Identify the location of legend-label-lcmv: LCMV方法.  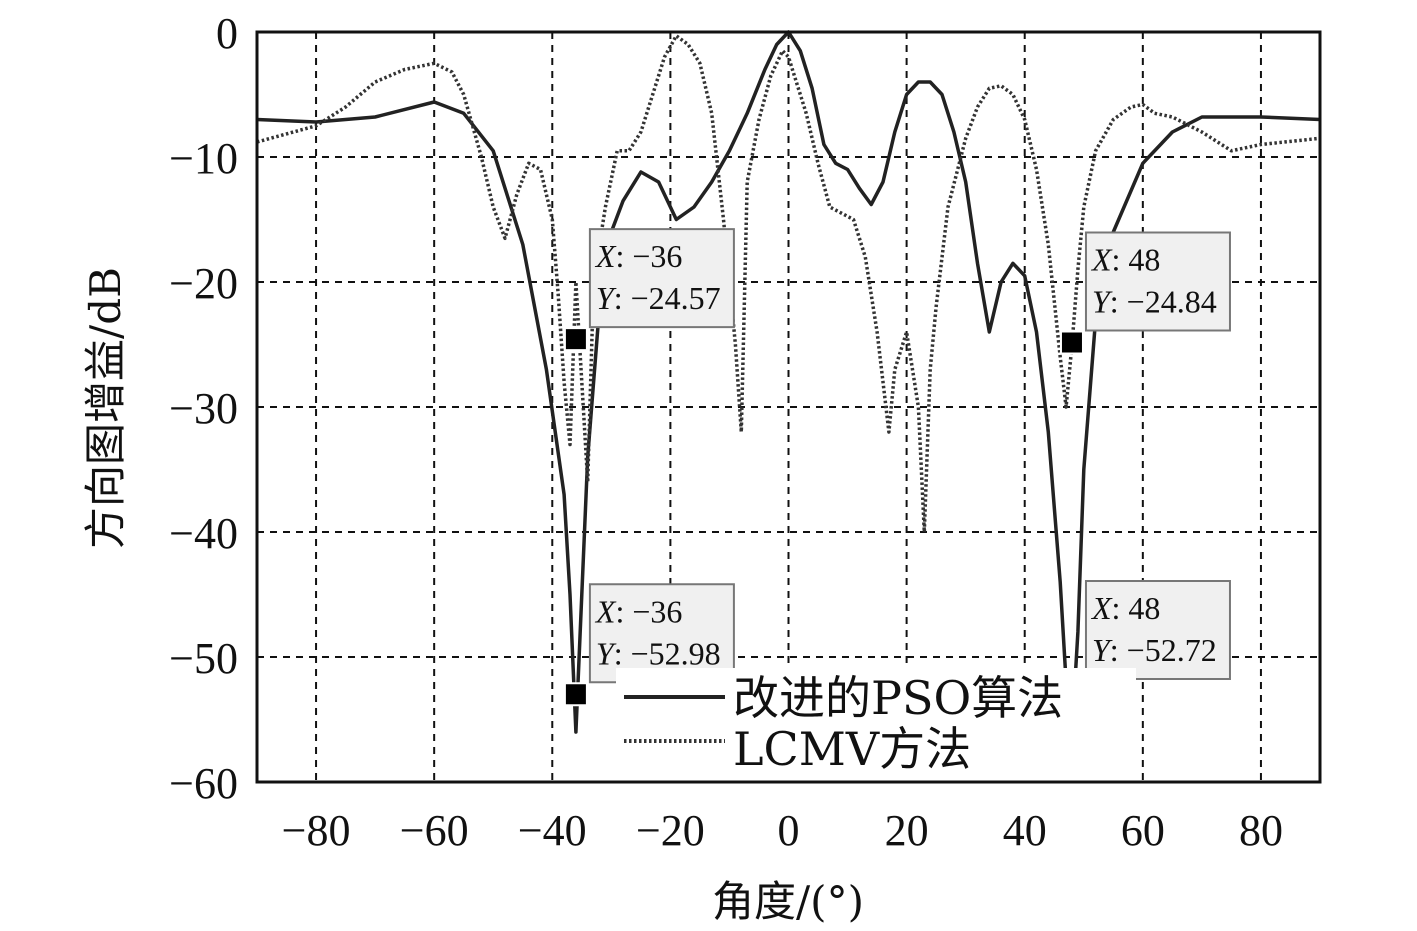
(852, 749).